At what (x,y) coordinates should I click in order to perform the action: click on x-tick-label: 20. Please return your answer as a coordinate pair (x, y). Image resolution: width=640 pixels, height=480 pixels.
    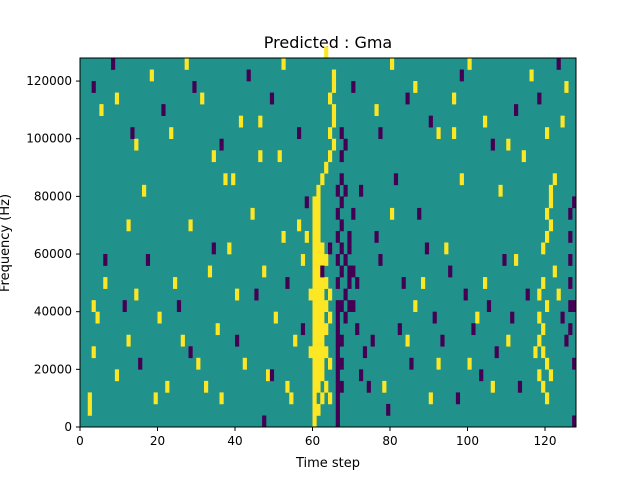
    Looking at the image, I should click on (157, 441).